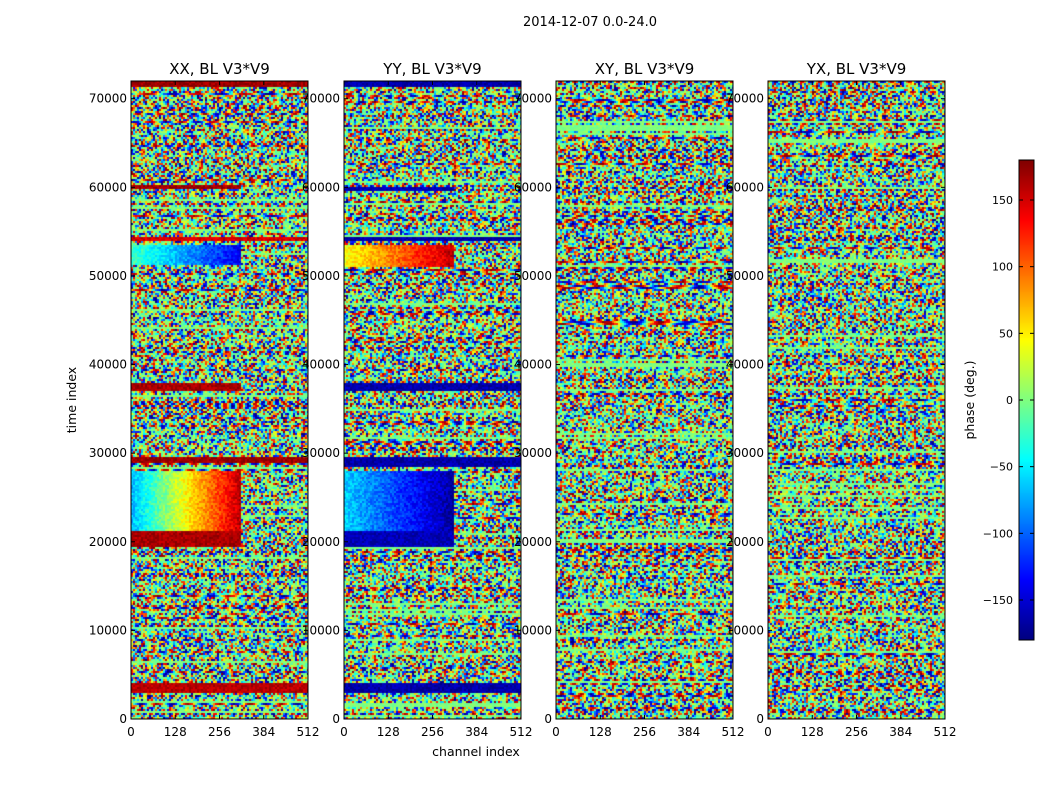 The image size is (1050, 800). What do you see at coordinates (590, 22) in the screenshot?
I see `figure-suptitle: 2014-12-07 0.0-24.0` at bounding box center [590, 22].